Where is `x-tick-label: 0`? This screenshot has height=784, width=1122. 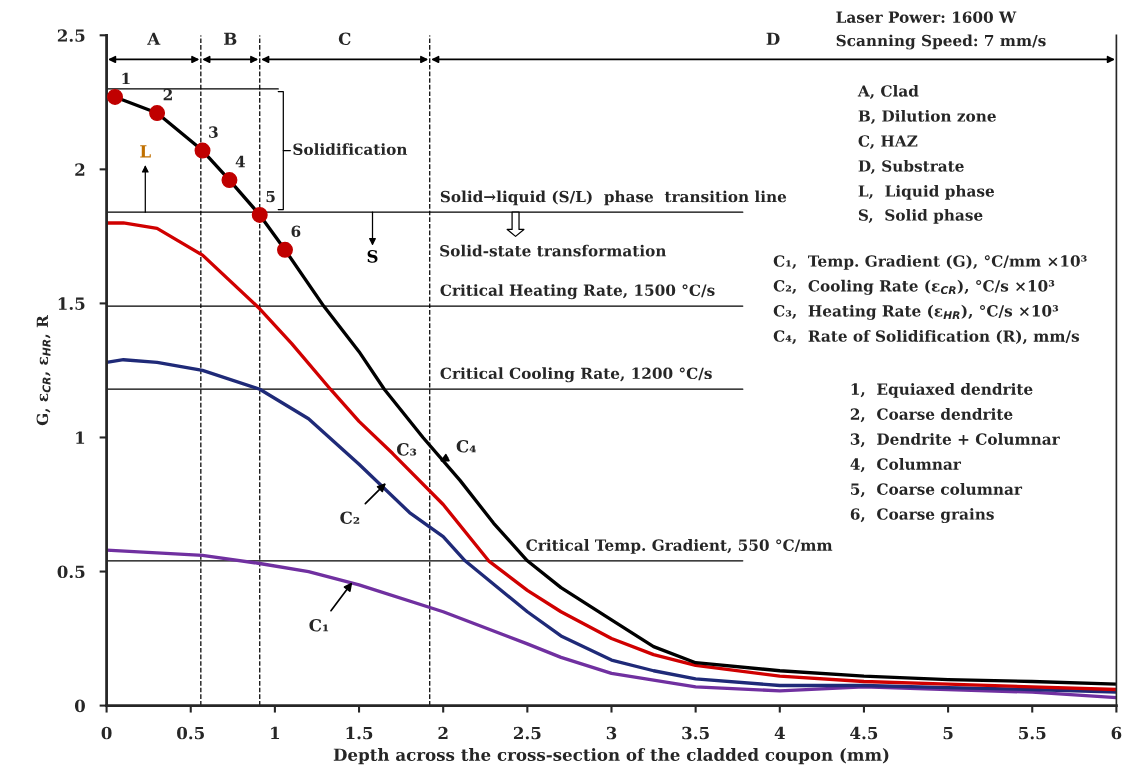
x-tick-label: 0 is located at coordinates (106, 733).